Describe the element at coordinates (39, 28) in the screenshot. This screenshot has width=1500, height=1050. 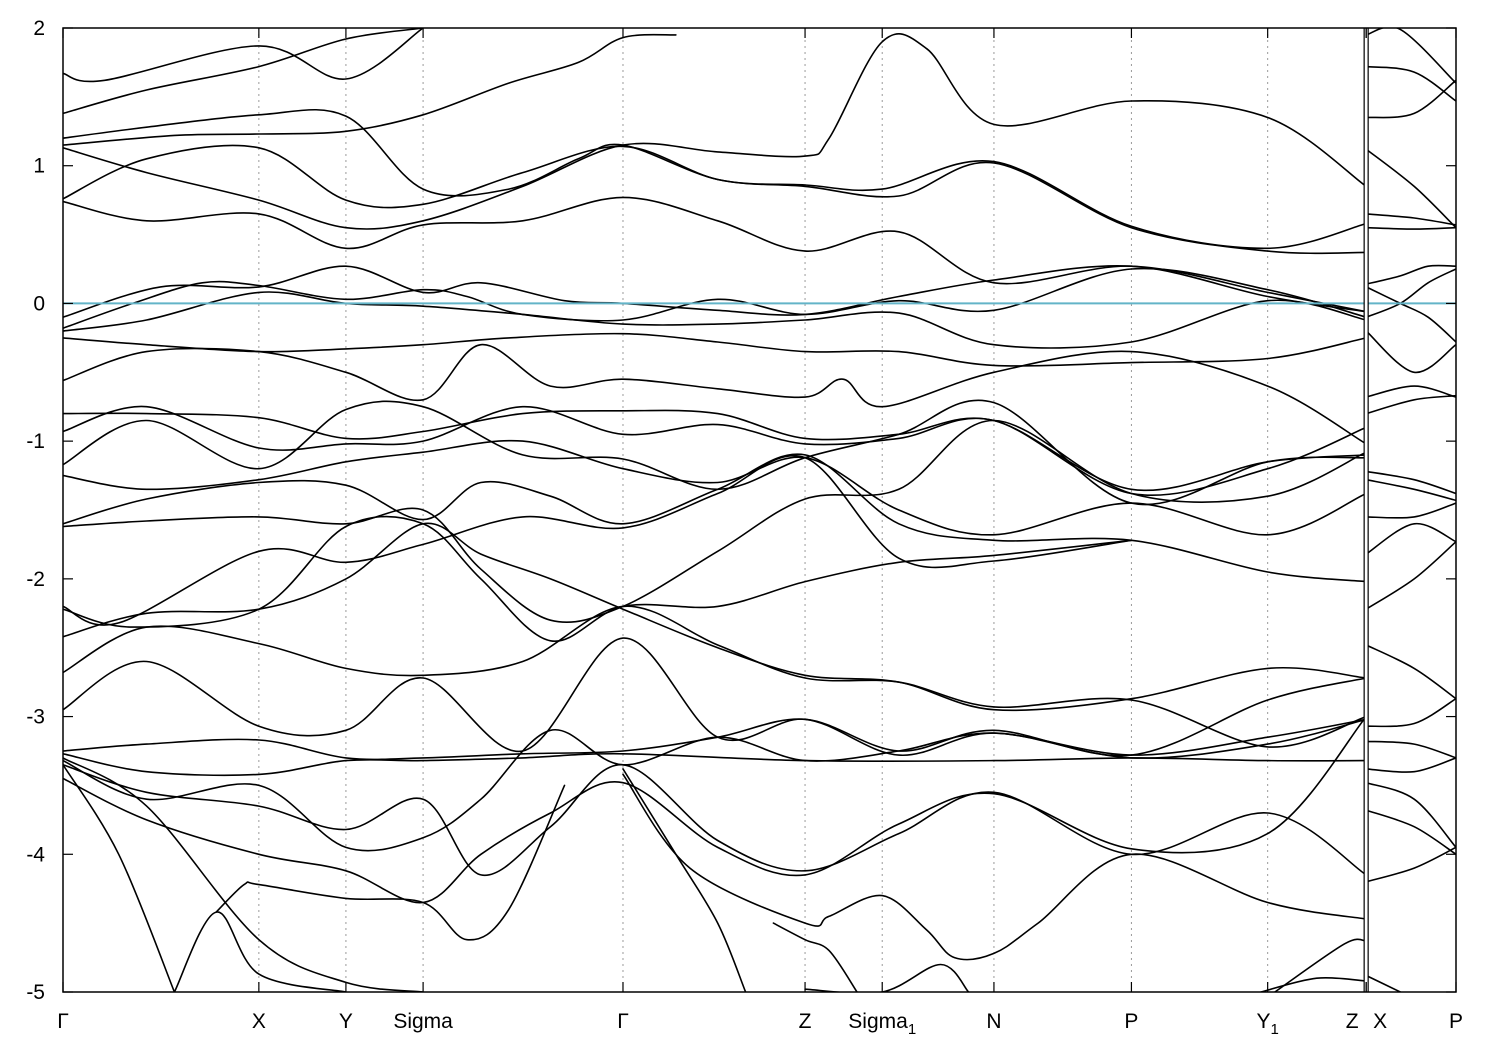
I see `y-tick-label: 2` at that location.